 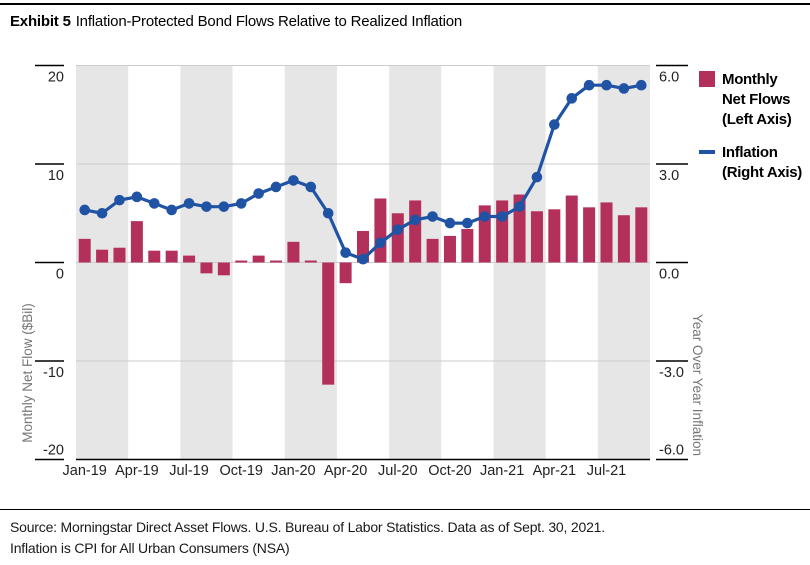 I want to click on inflation-swatch-icon, so click(x=707, y=152).